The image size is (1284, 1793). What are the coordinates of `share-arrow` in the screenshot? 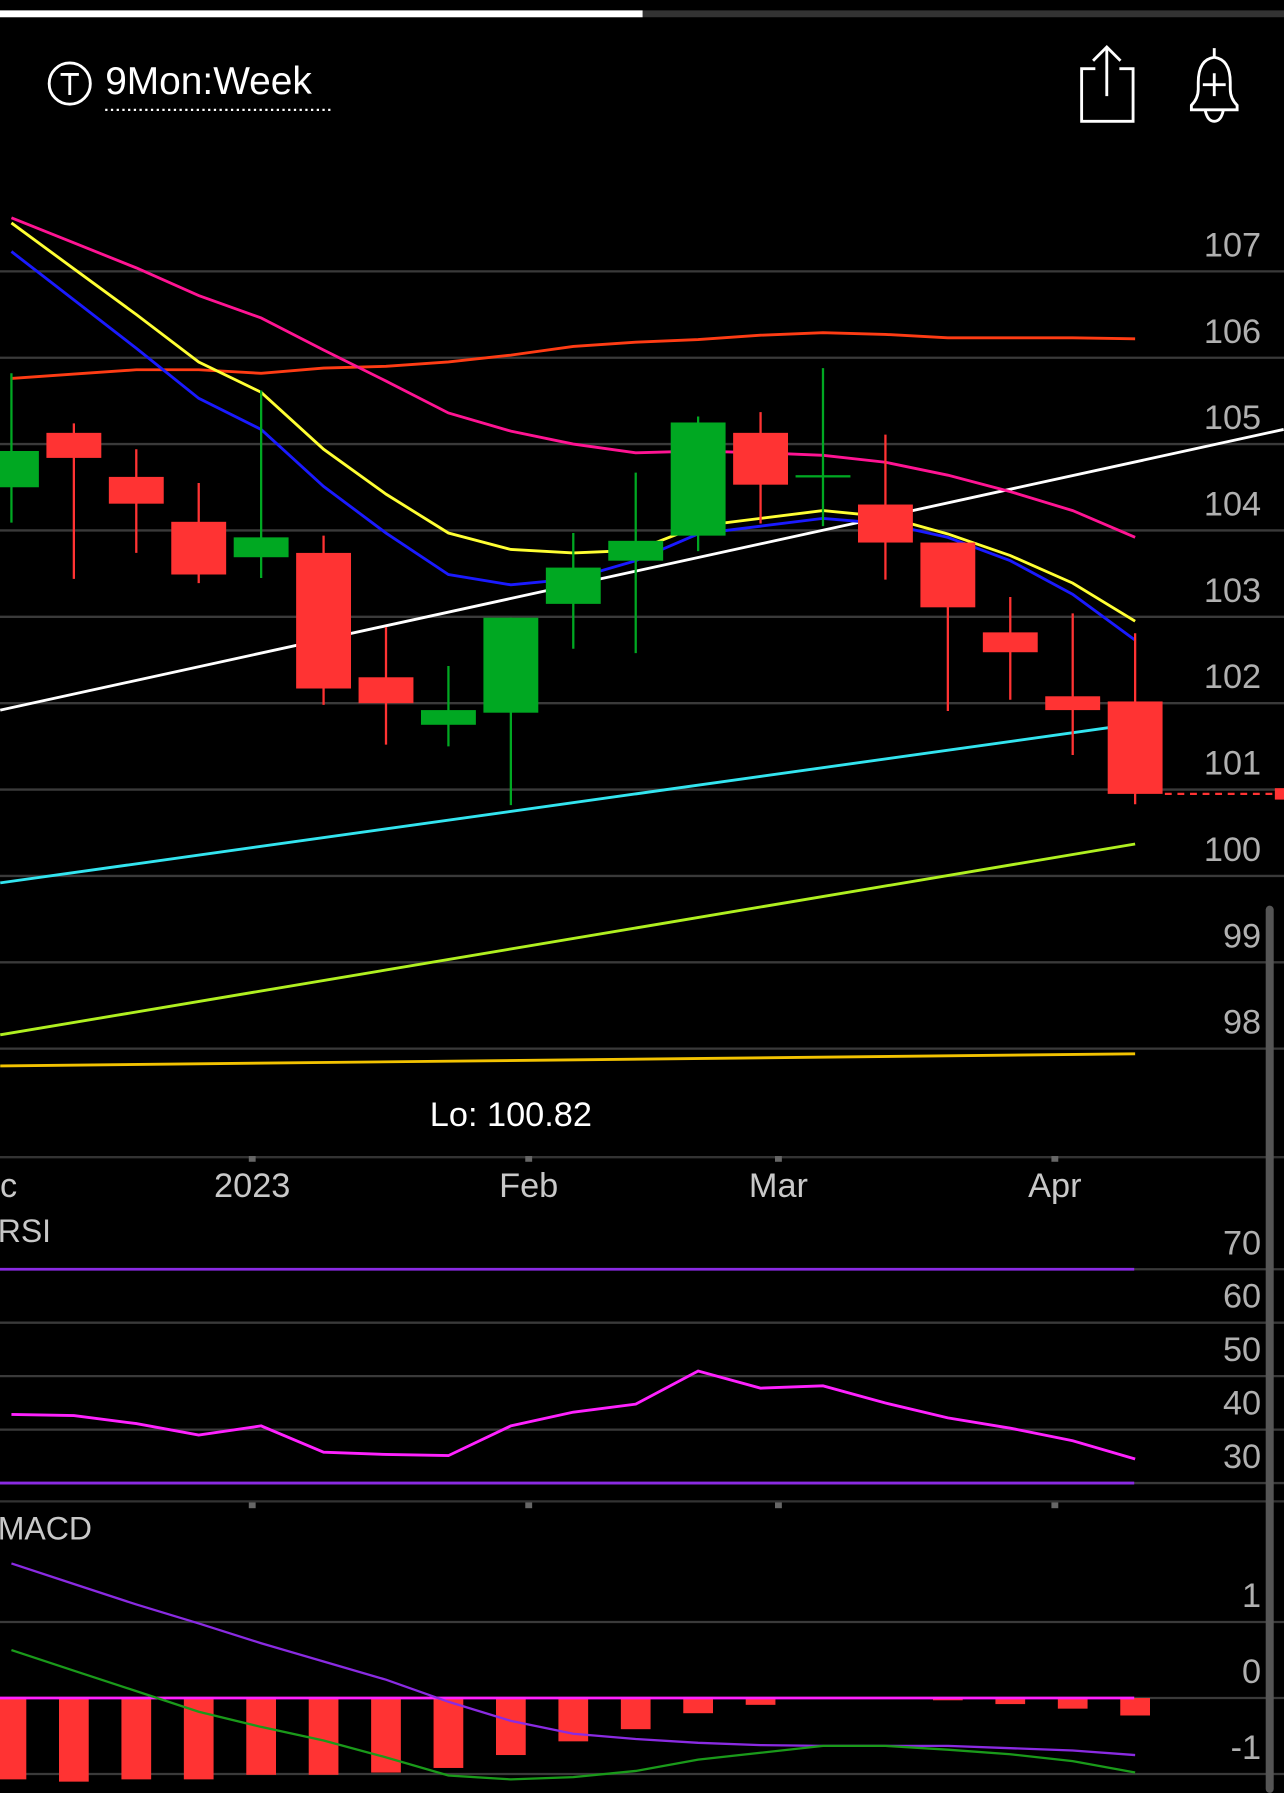 It's located at (1107, 70).